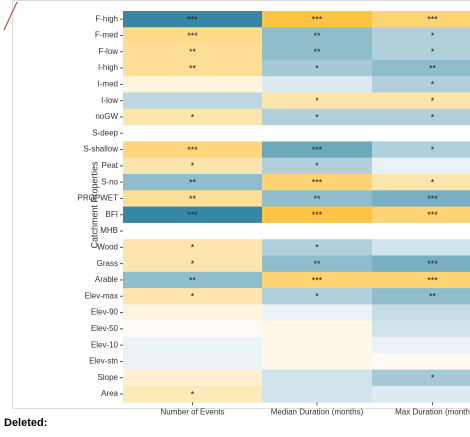 This screenshot has width=470, height=437. What do you see at coordinates (109, 393) in the screenshot?
I see `row-label: Area` at bounding box center [109, 393].